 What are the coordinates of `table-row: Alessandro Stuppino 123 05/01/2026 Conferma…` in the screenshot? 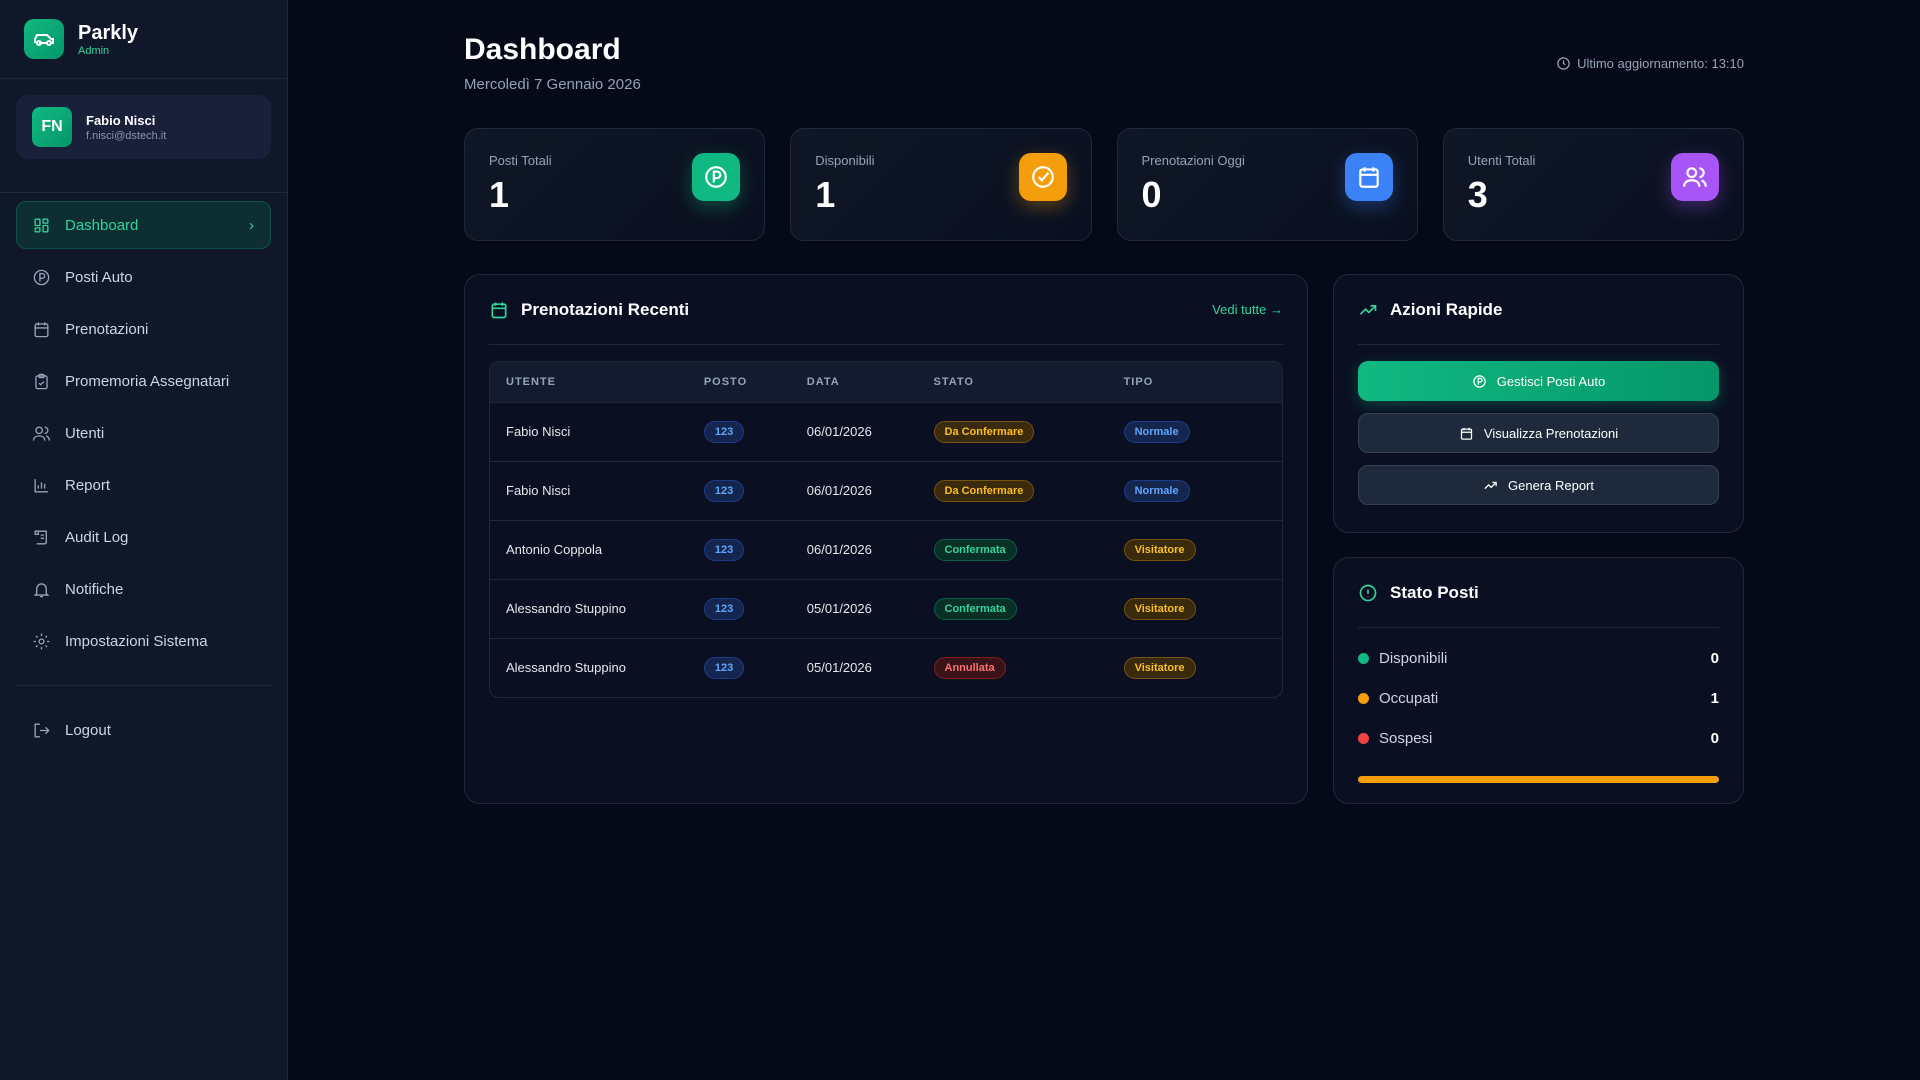 It's located at (886, 609).